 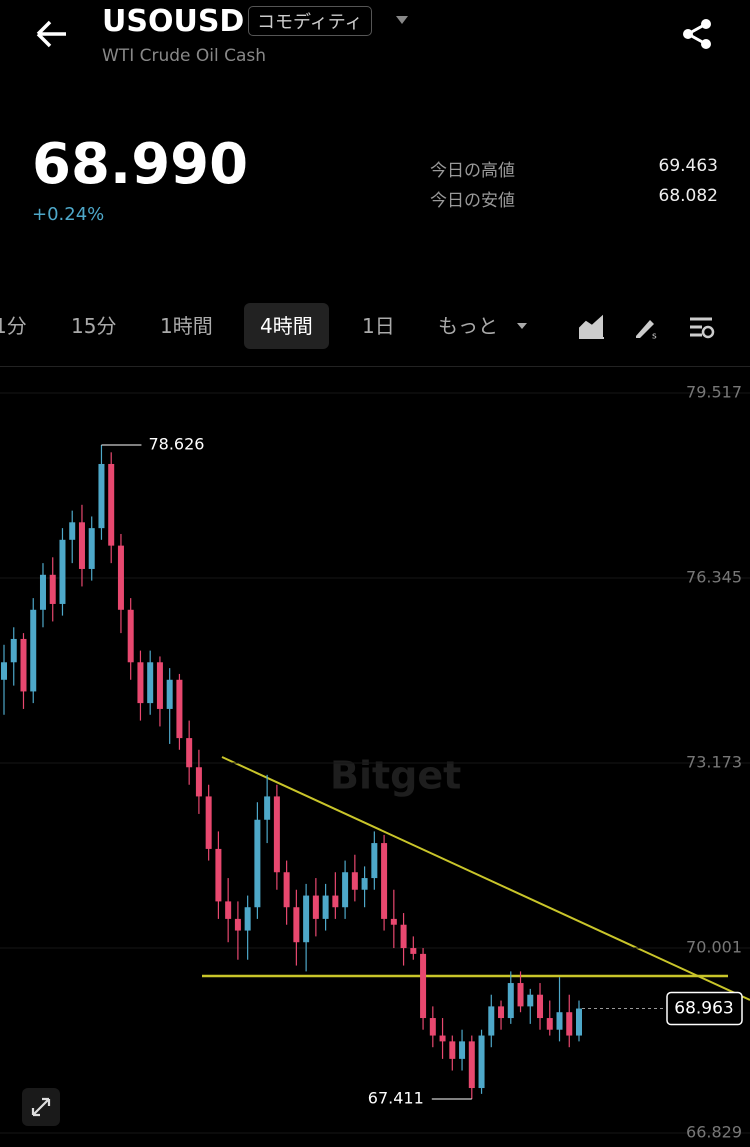 What do you see at coordinates (41, 1107) in the screenshot?
I see `expand-icon` at bounding box center [41, 1107].